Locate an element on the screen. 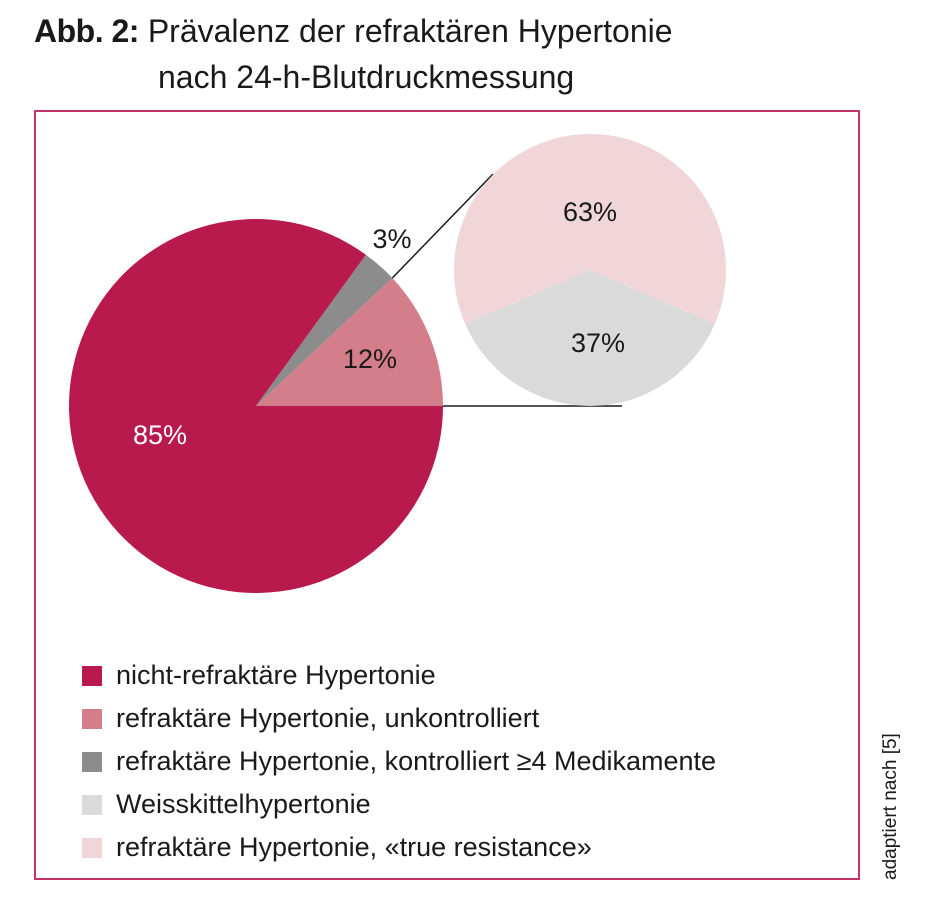 The height and width of the screenshot is (918, 935). slice-label: 3% is located at coordinates (391, 239).